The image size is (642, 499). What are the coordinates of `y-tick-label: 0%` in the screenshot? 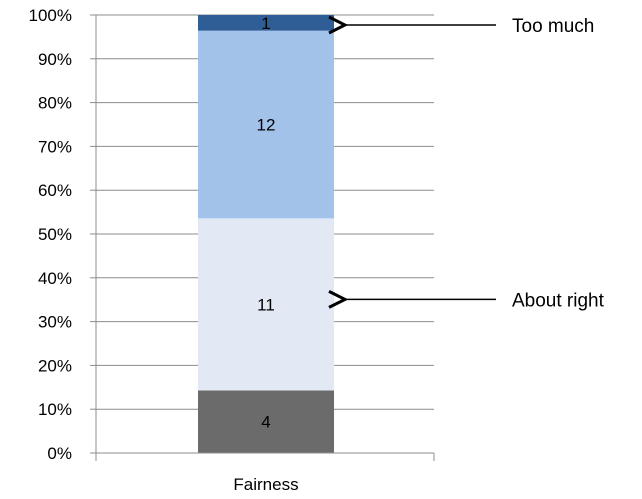 It's located at (59, 453).